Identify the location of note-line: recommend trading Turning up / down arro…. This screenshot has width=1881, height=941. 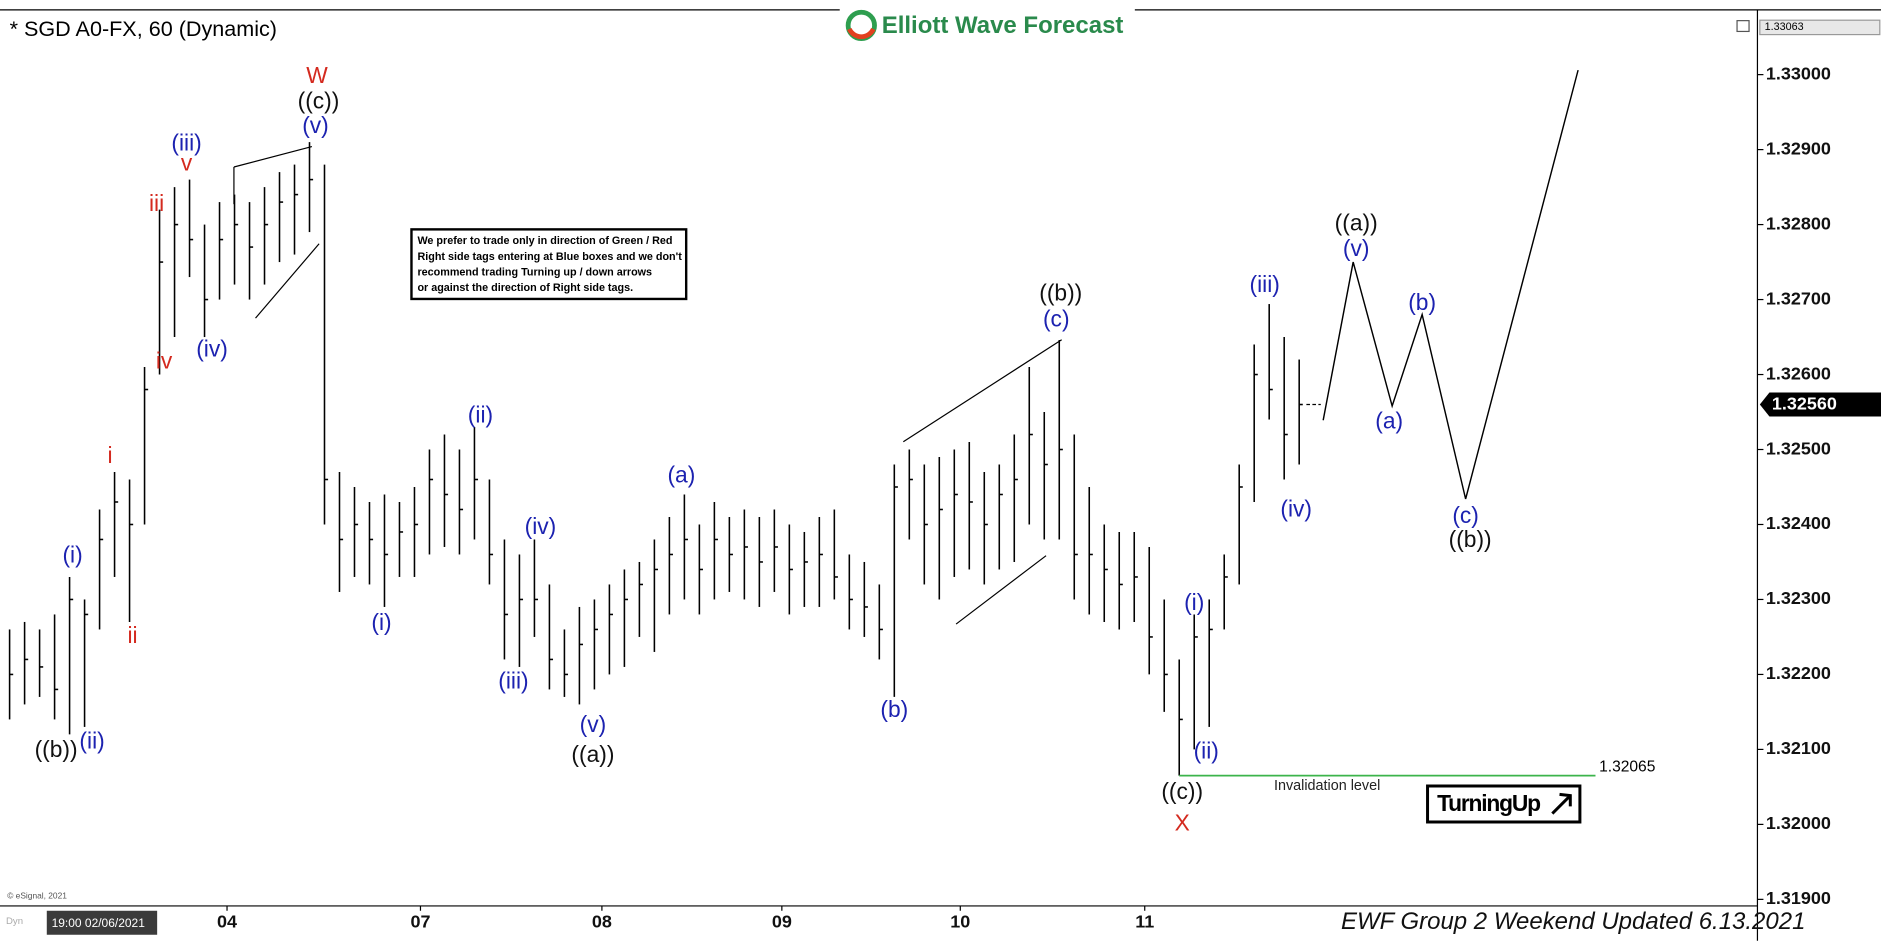
(534, 272).